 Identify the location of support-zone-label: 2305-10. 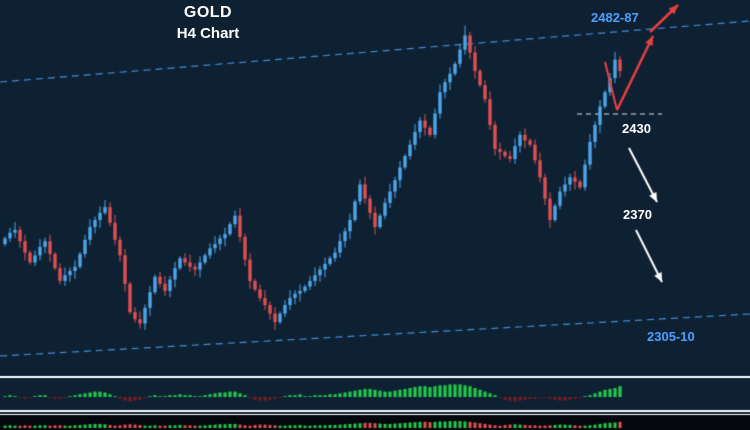
(671, 336).